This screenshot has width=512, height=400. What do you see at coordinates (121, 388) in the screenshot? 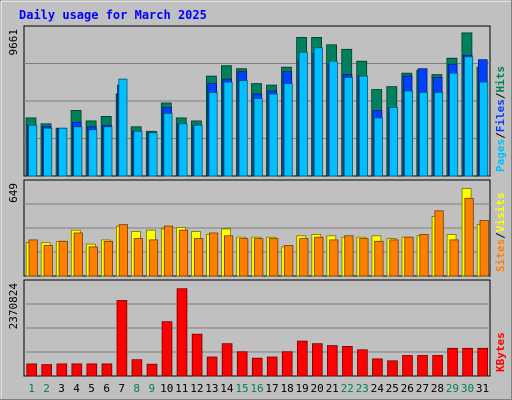
I see `x-tick-label: 7` at bounding box center [121, 388].